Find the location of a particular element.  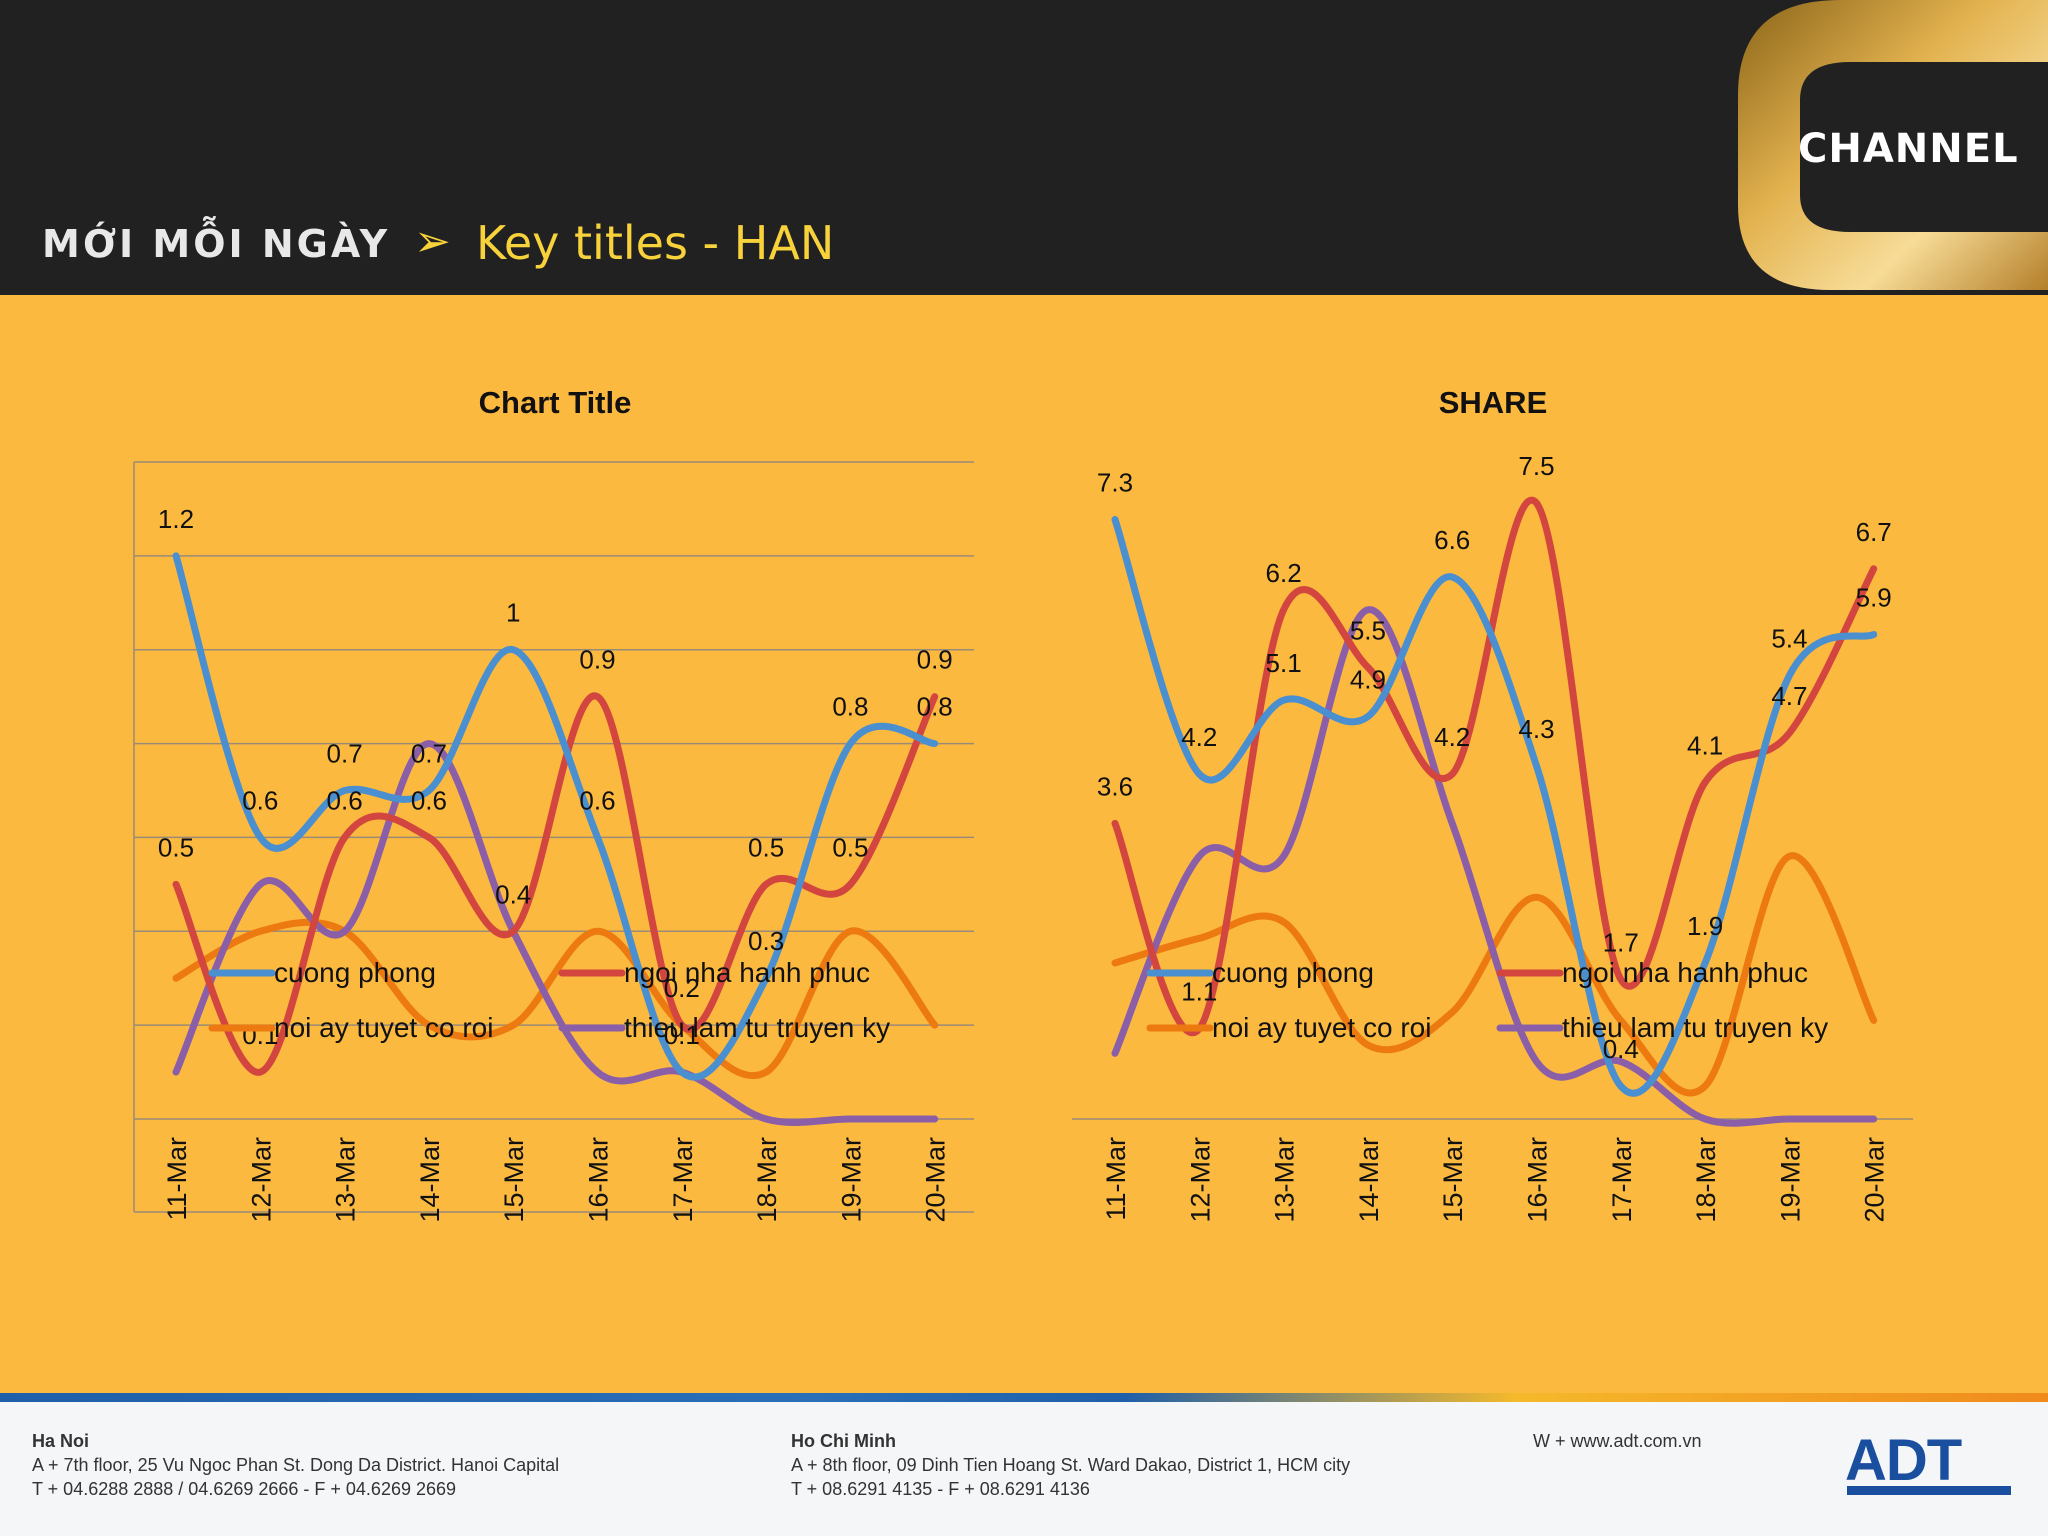

data-label: 1.2 is located at coordinates (176, 519).